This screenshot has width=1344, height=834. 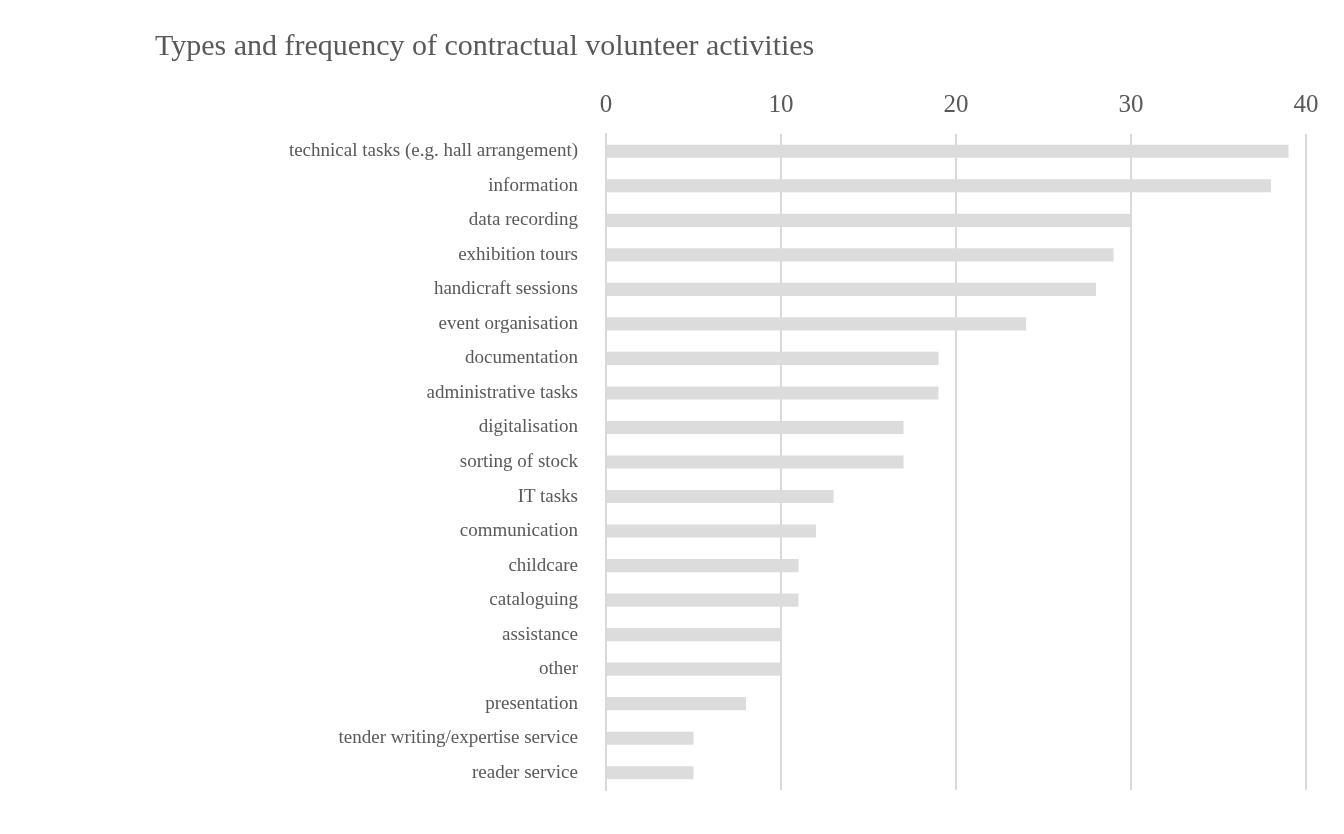 I want to click on y-tick-label: handicraft sessions, so click(x=505, y=288).